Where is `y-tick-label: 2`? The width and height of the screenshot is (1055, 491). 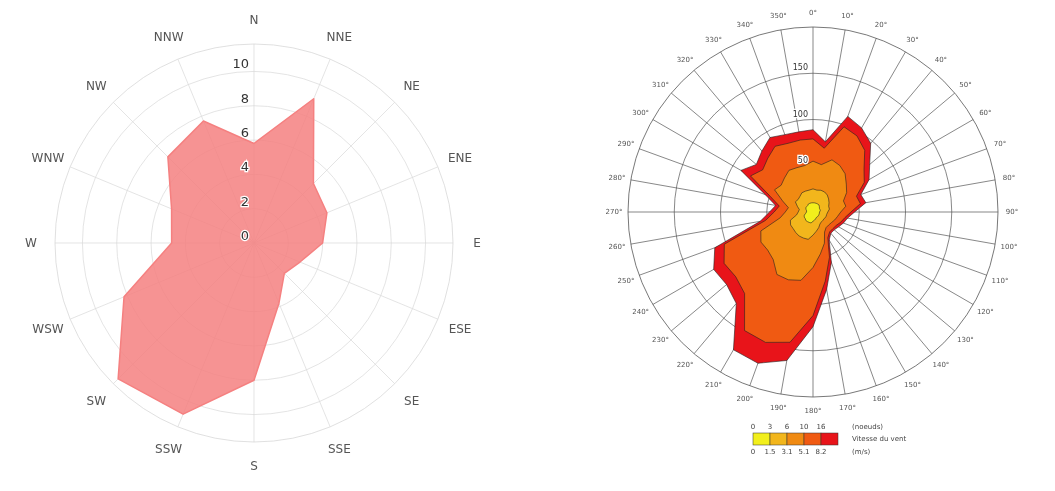 y-tick-label: 2 is located at coordinates (244, 201).